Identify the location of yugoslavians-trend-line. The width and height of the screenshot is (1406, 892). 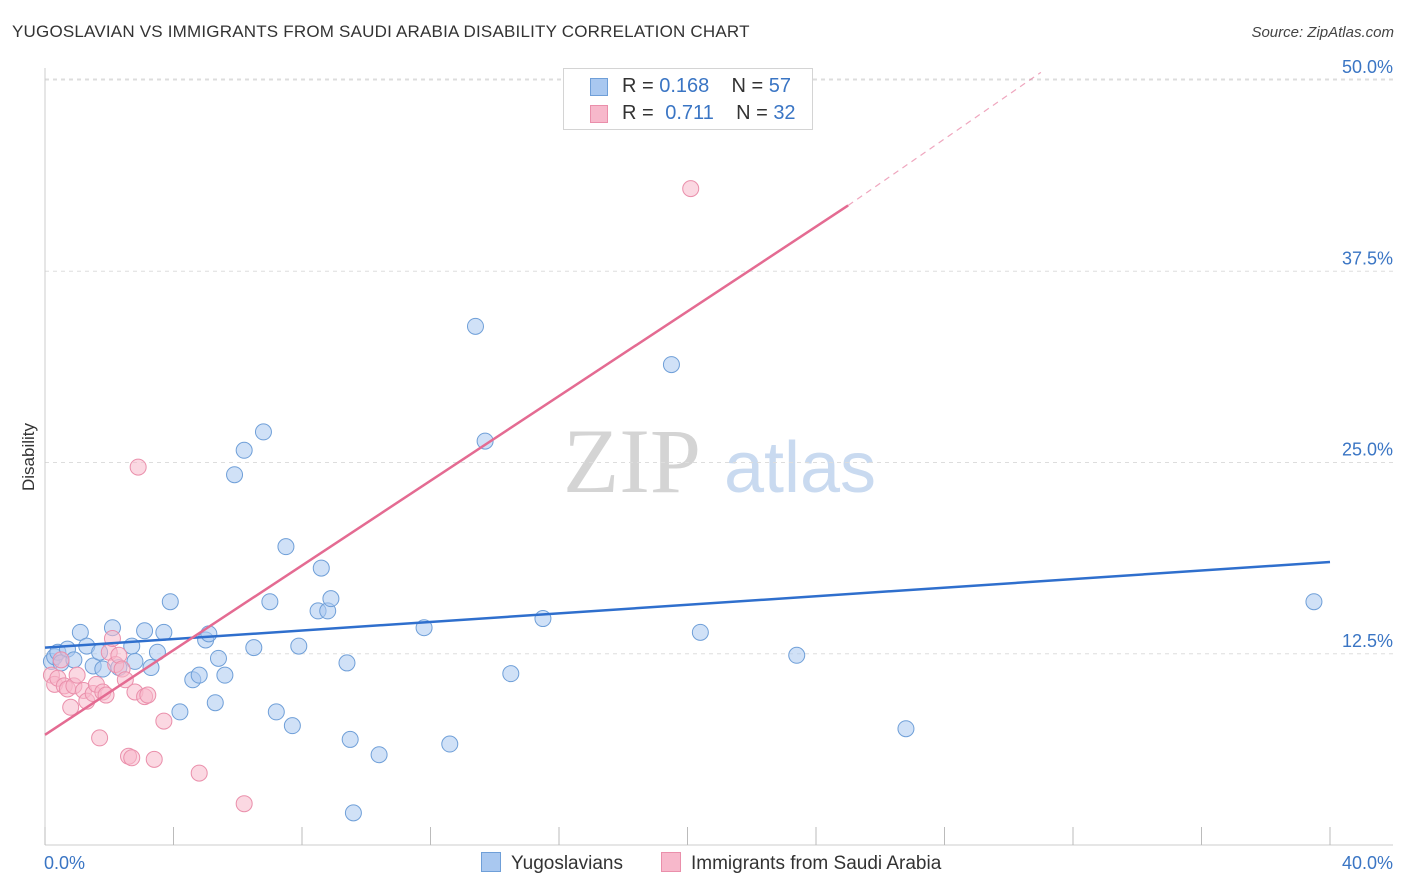
(687, 604).